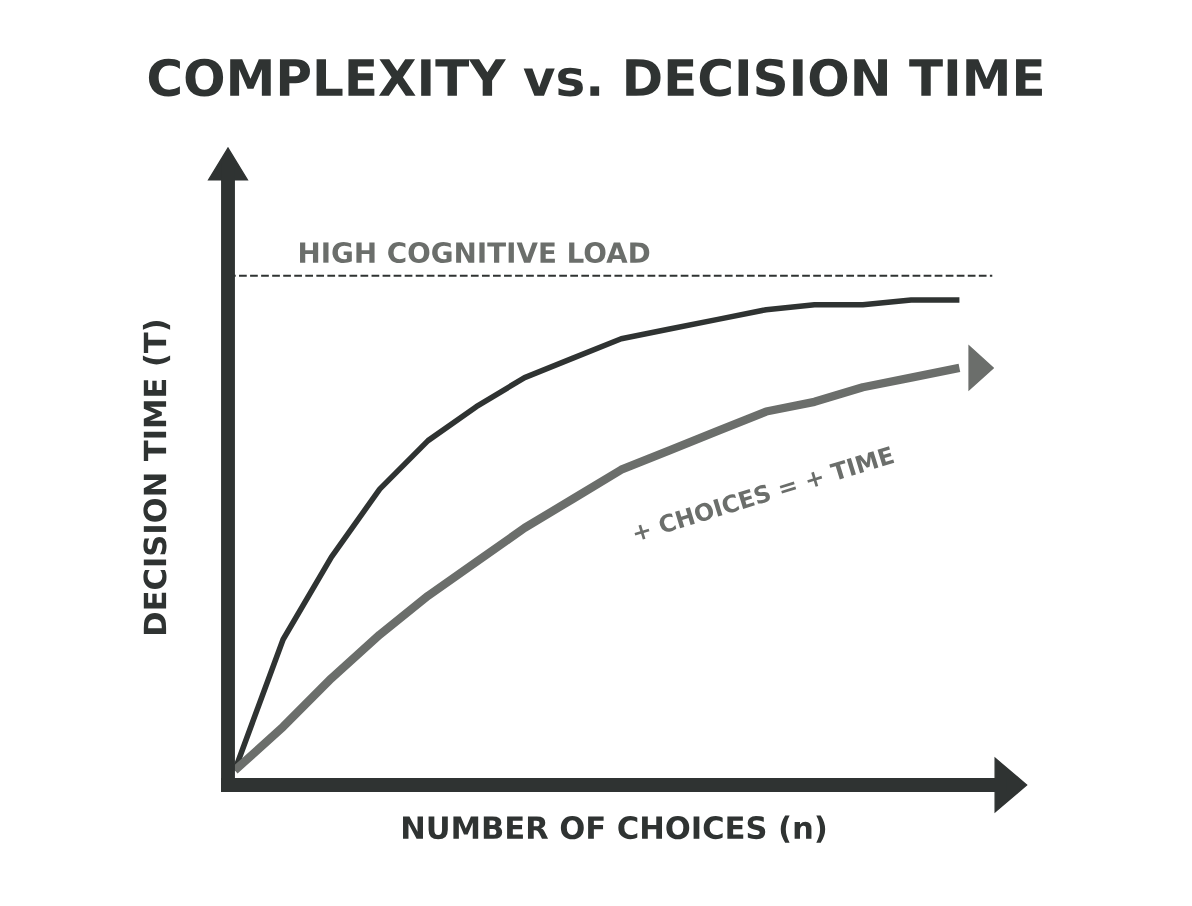  Describe the element at coordinates (156, 477) in the screenshot. I see `y-axis-title: DECISION TIME (T)` at that location.